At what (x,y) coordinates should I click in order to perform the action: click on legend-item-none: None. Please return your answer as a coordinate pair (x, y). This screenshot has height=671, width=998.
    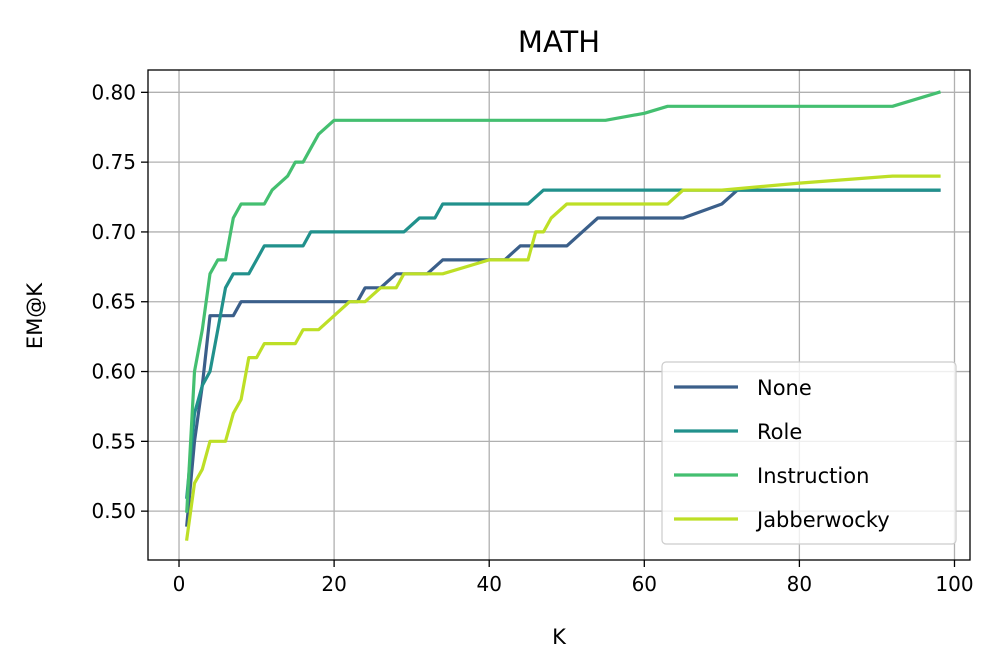
    Looking at the image, I should click on (743, 388).